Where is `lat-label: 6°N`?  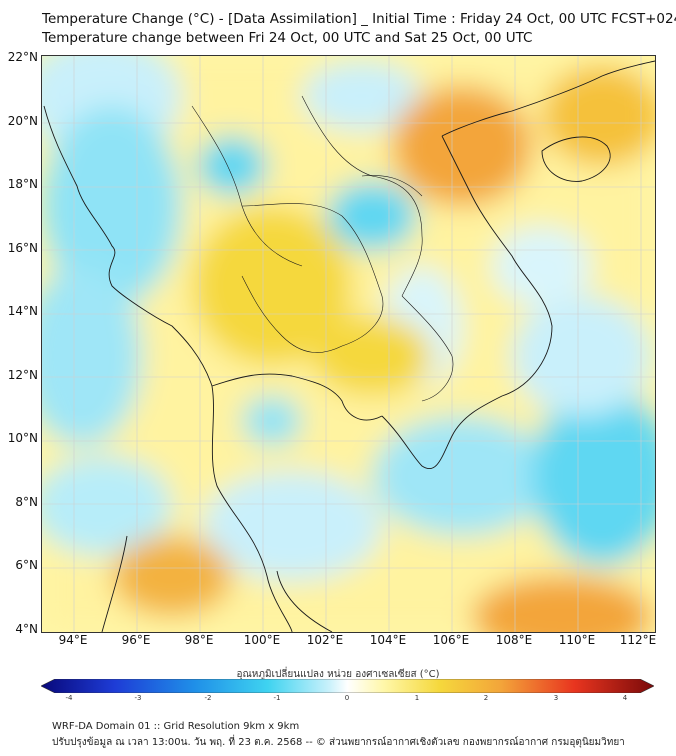
lat-label: 6°N is located at coordinates (26, 565).